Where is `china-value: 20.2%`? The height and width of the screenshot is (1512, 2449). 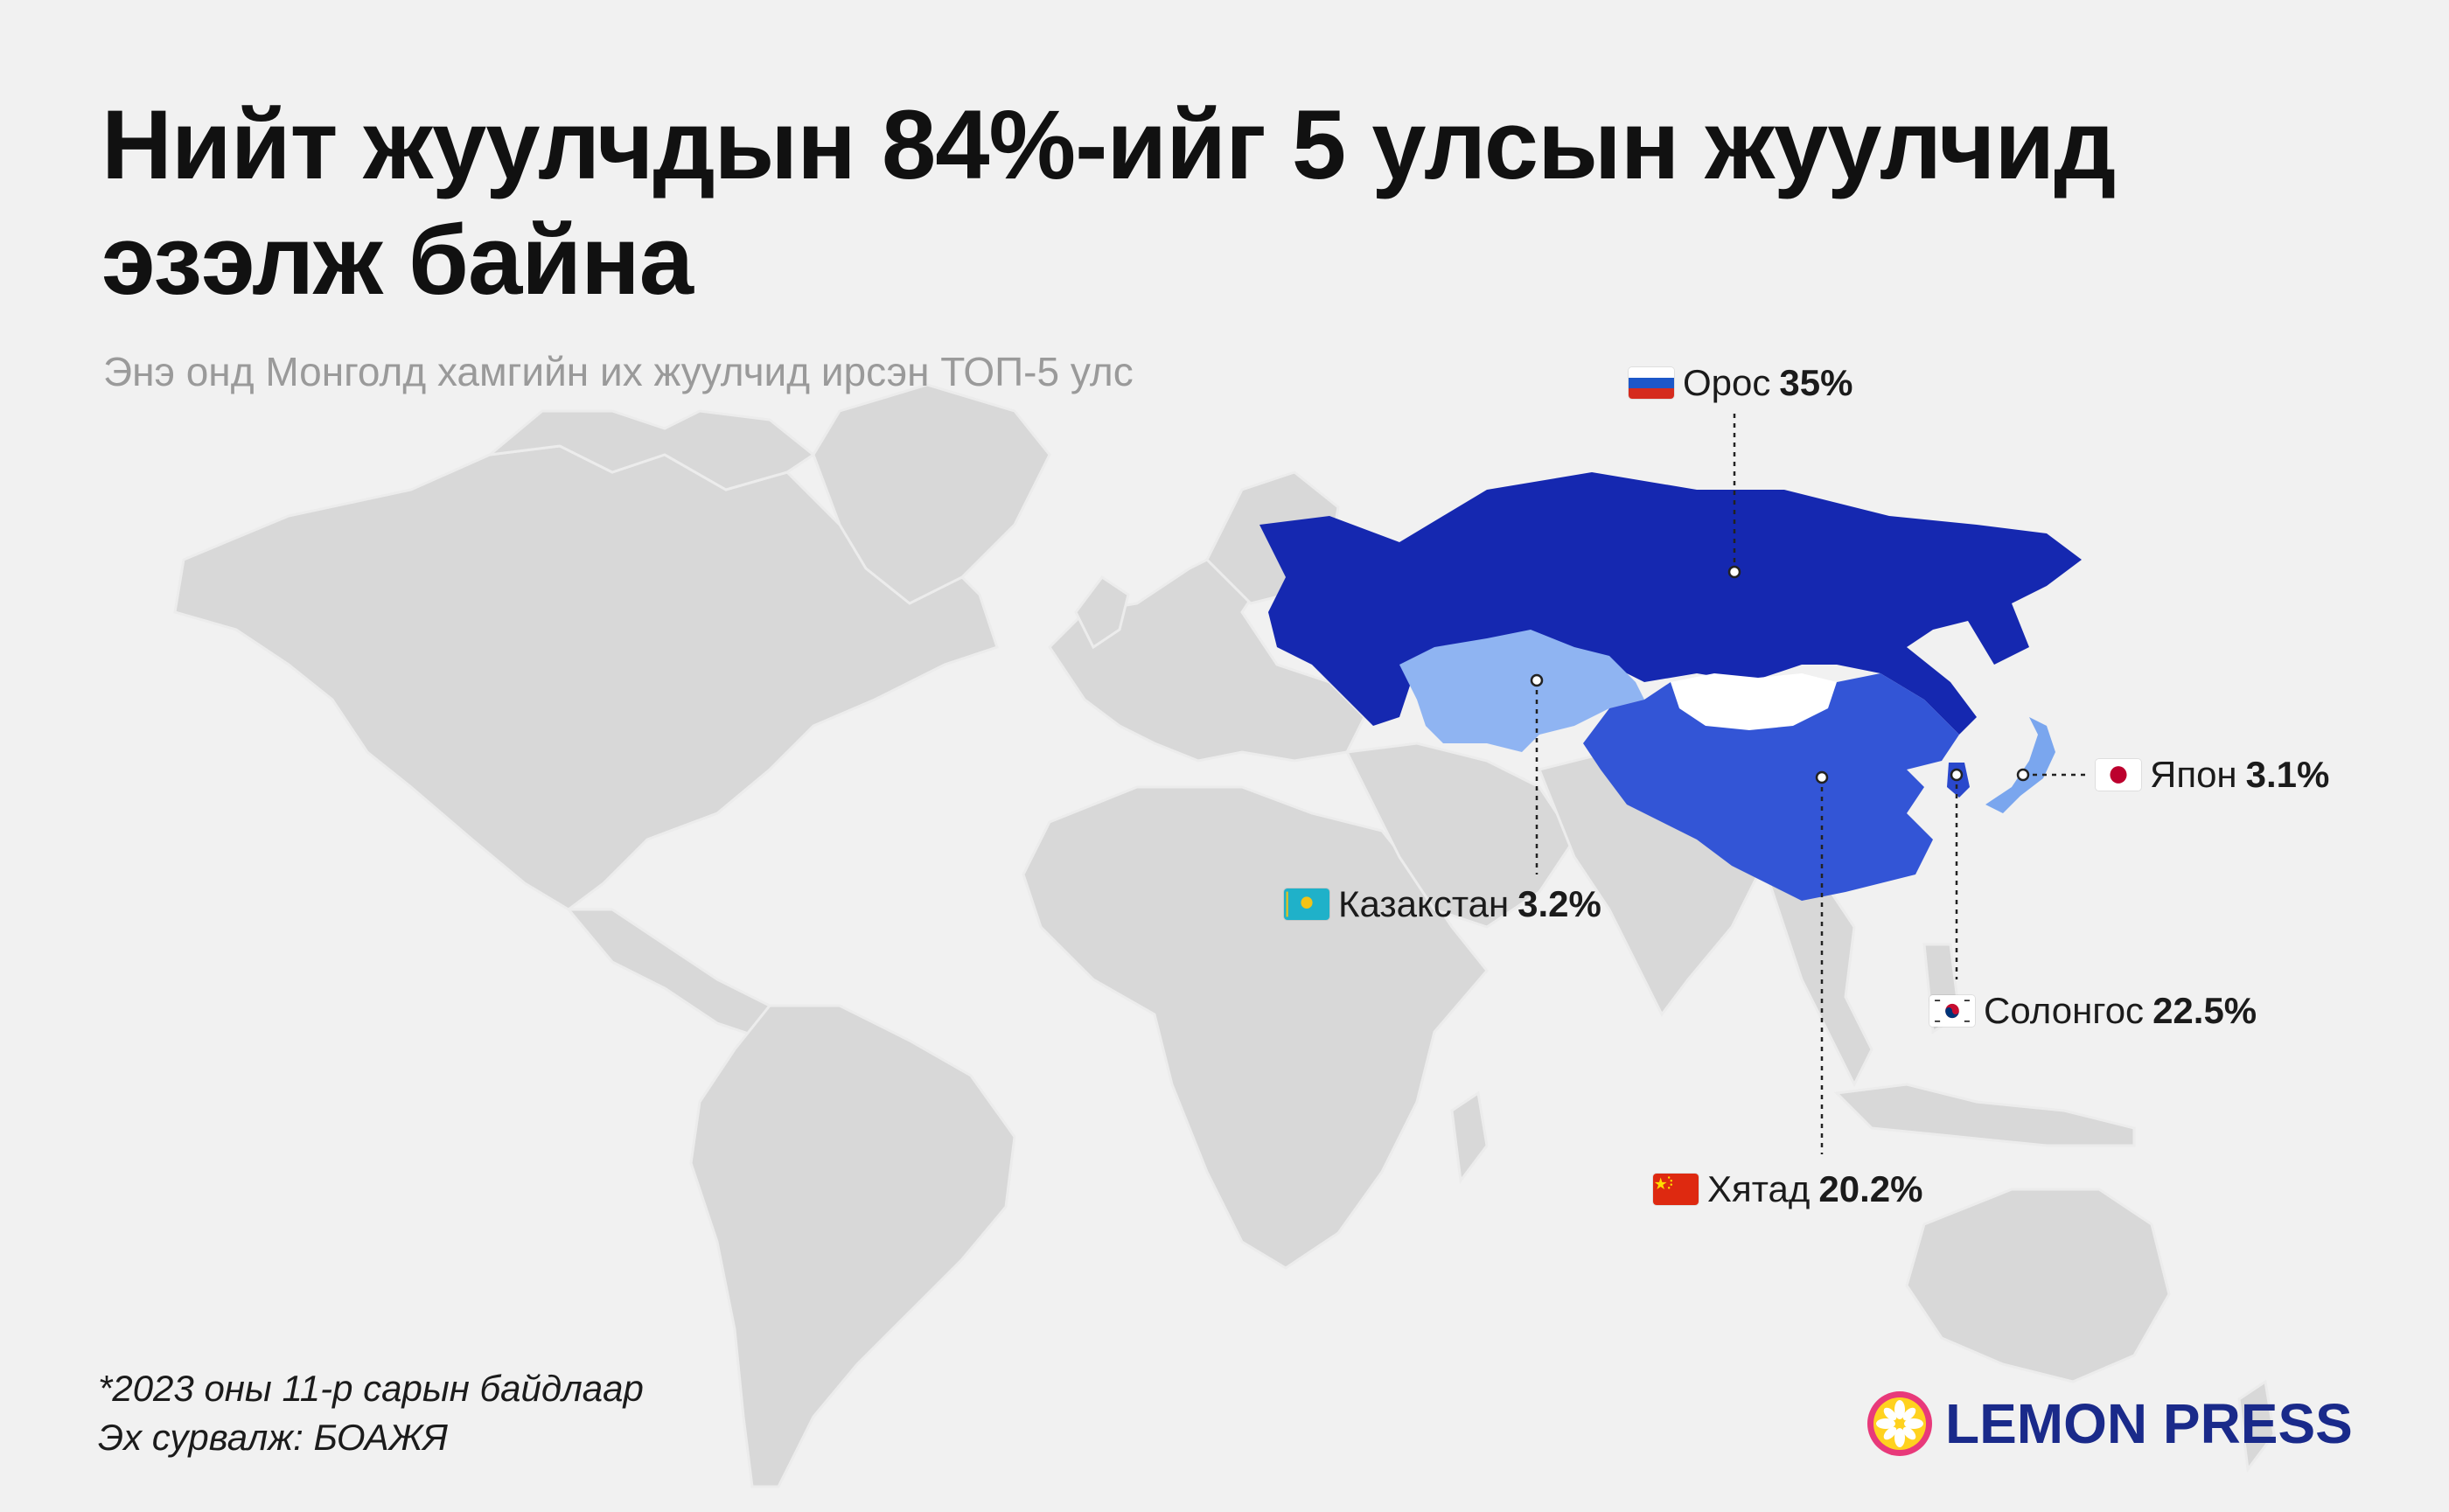 china-value: 20.2% is located at coordinates (1871, 1189).